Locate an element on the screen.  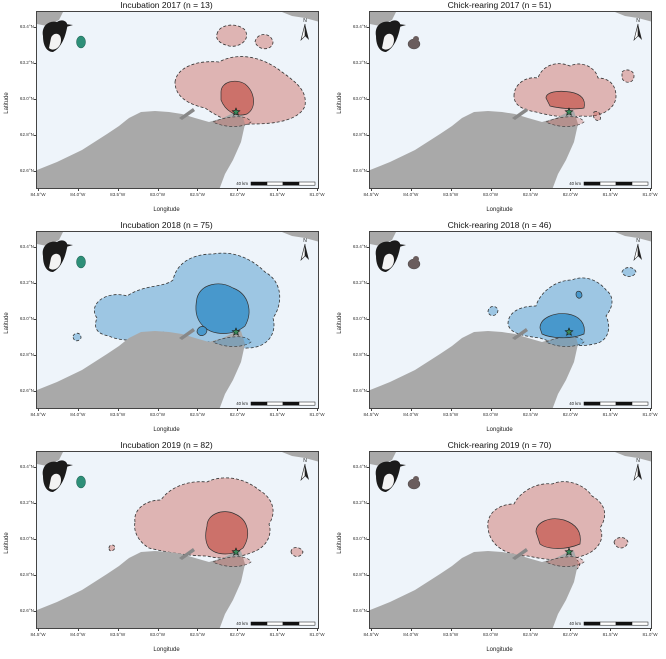
panel-title: Incubation 2017 (n = 13) is located at coordinates (166, 5).